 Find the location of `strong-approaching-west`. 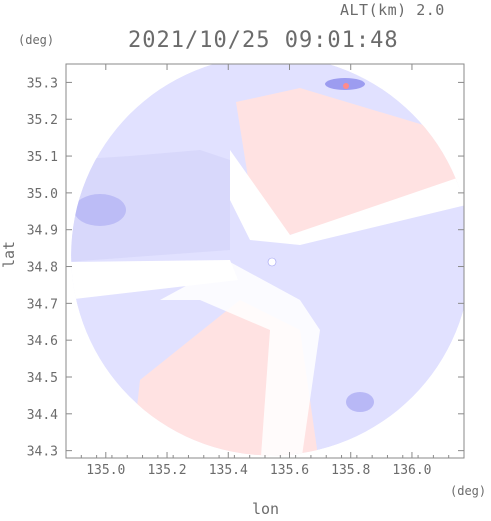

strong-approaching-west is located at coordinates (100, 210).